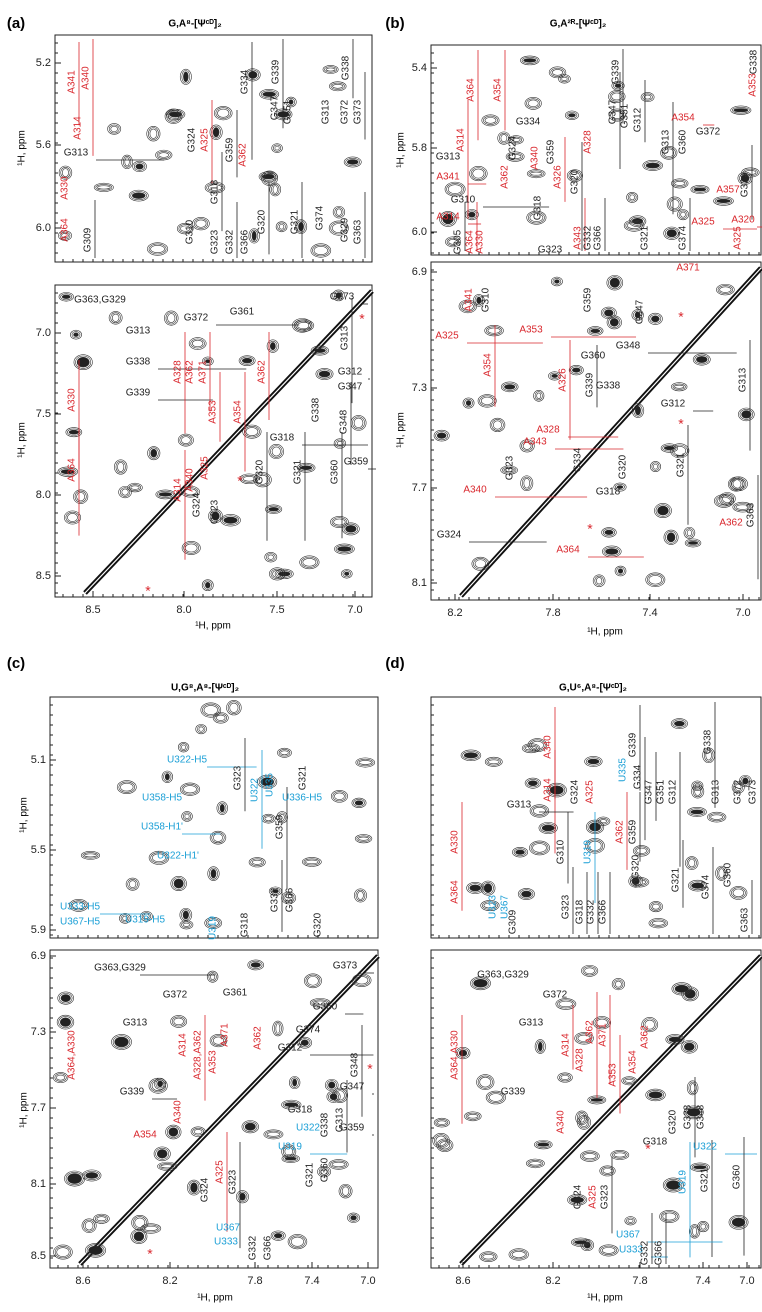 The image size is (762, 1312). What do you see at coordinates (608, 386) in the screenshot?
I see `peak-label: G338` at bounding box center [608, 386].